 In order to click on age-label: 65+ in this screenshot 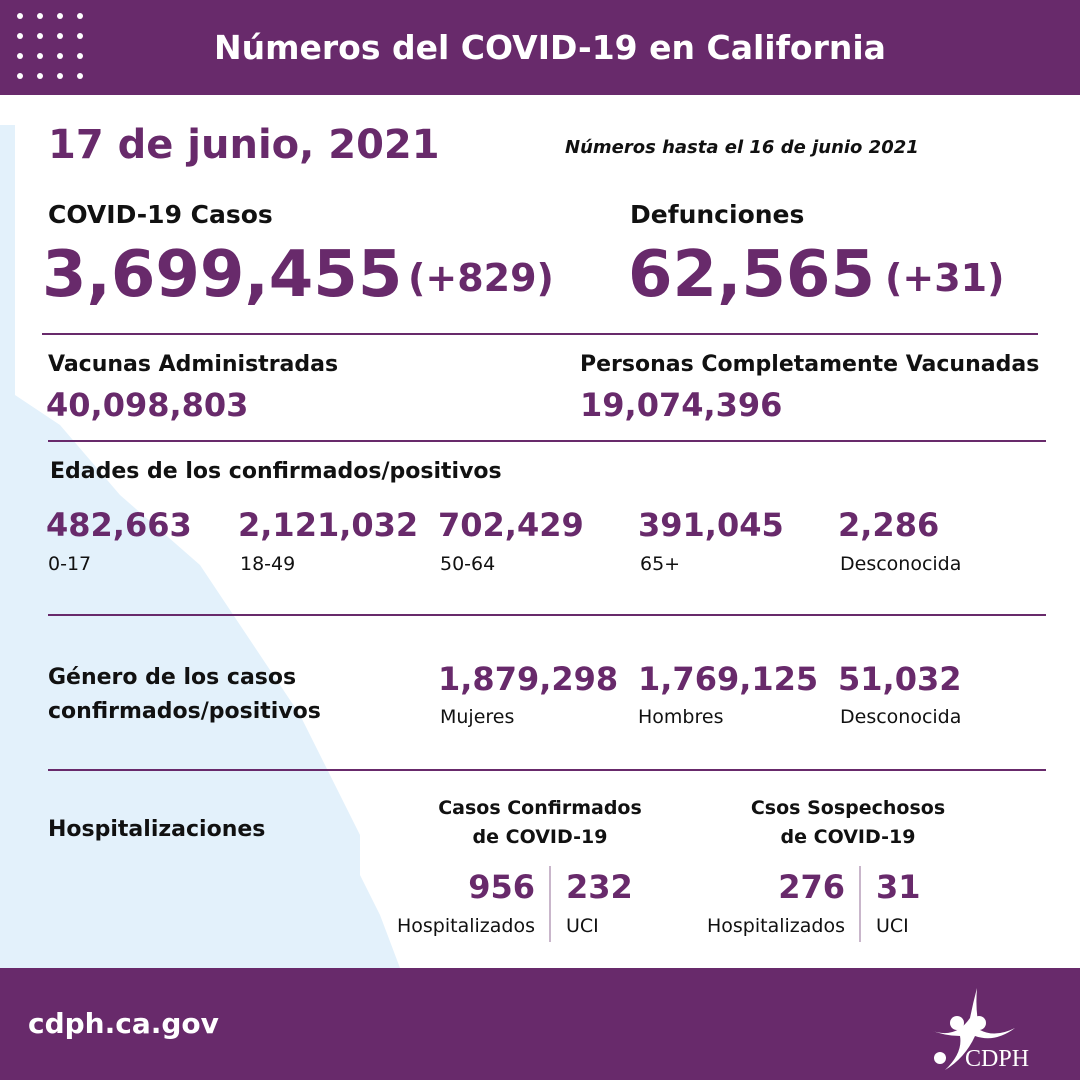, I will do `click(660, 564)`.